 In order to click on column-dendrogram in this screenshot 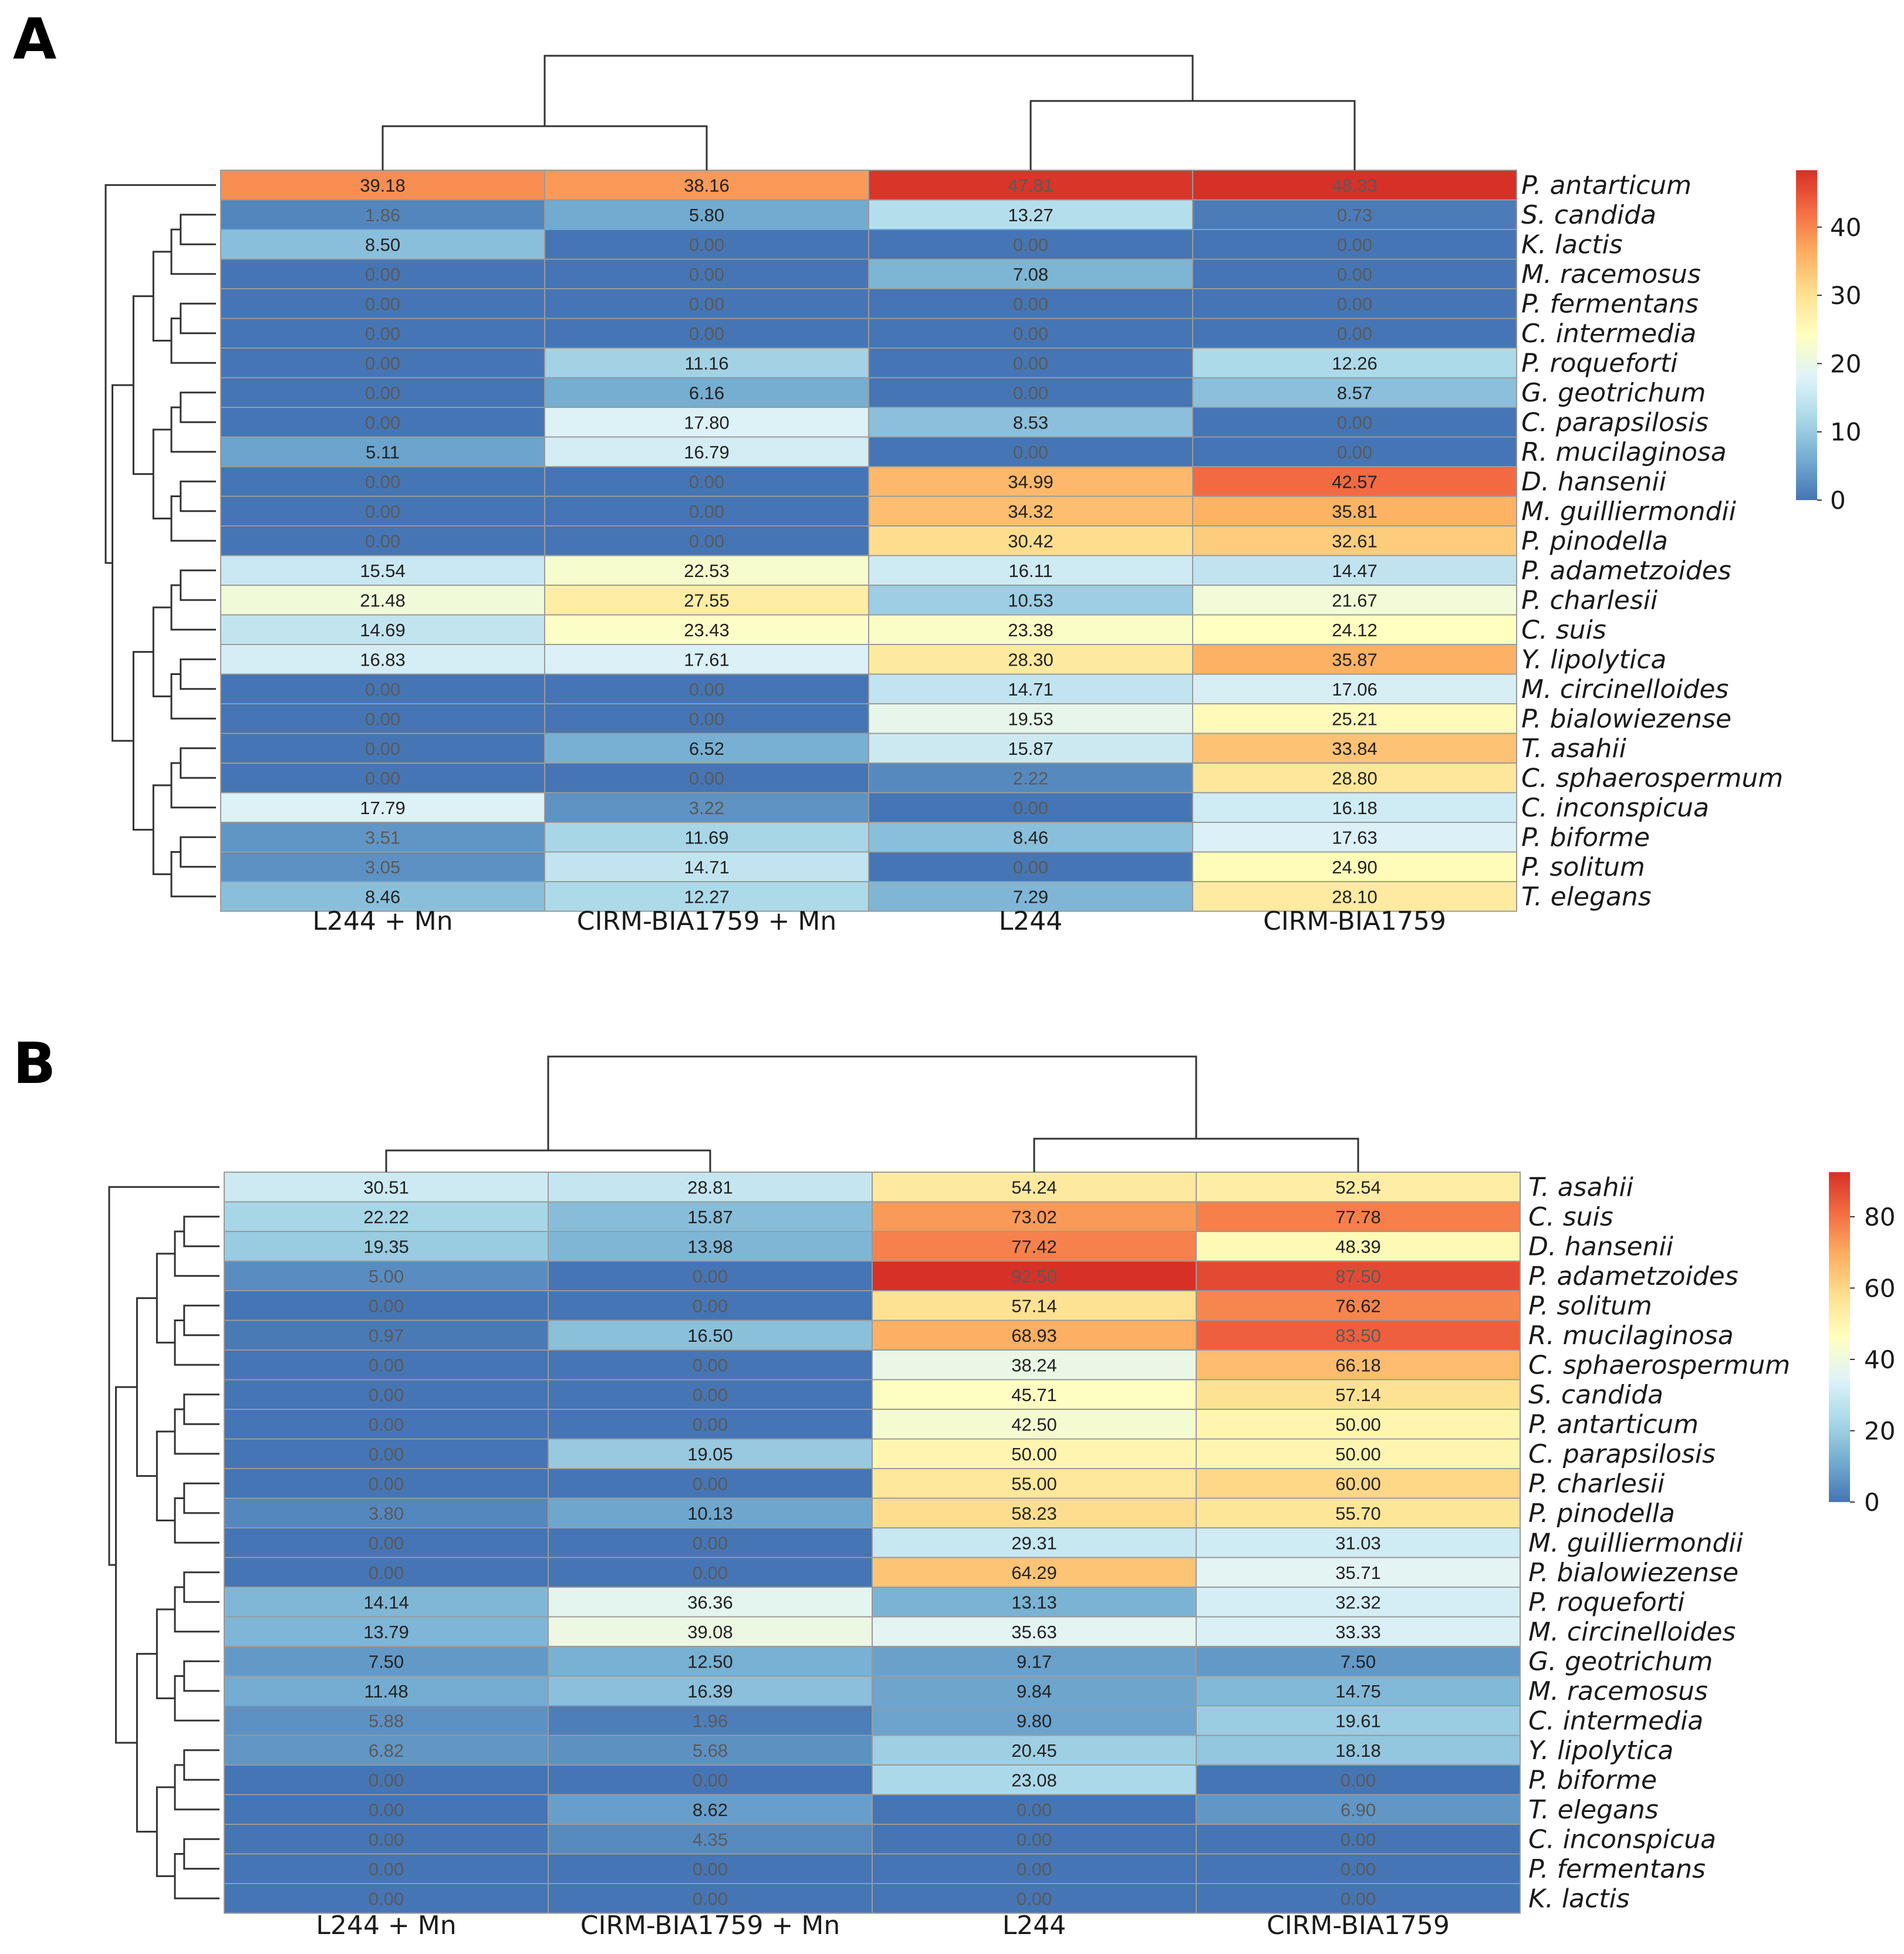, I will do `click(869, 112)`.